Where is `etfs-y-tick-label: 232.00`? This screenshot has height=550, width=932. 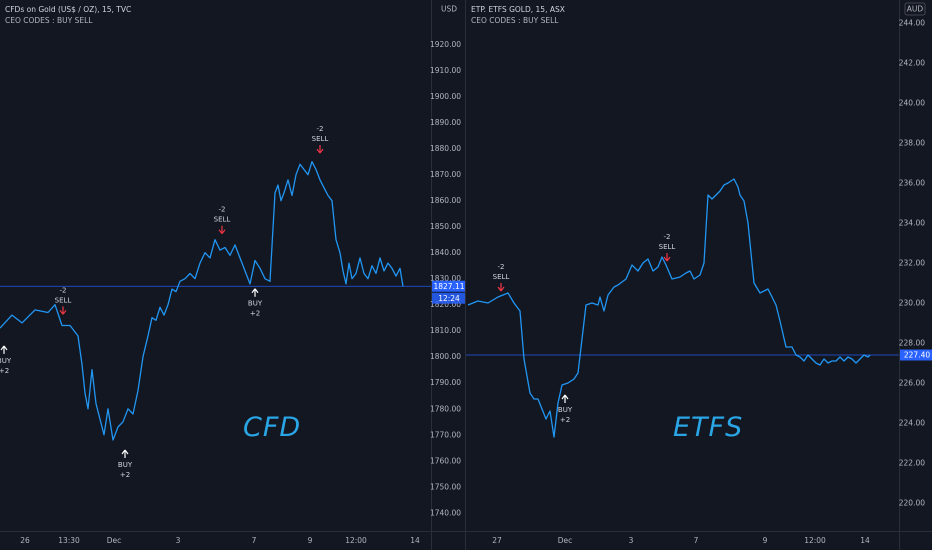 etfs-y-tick-label: 232.00 is located at coordinates (912, 263).